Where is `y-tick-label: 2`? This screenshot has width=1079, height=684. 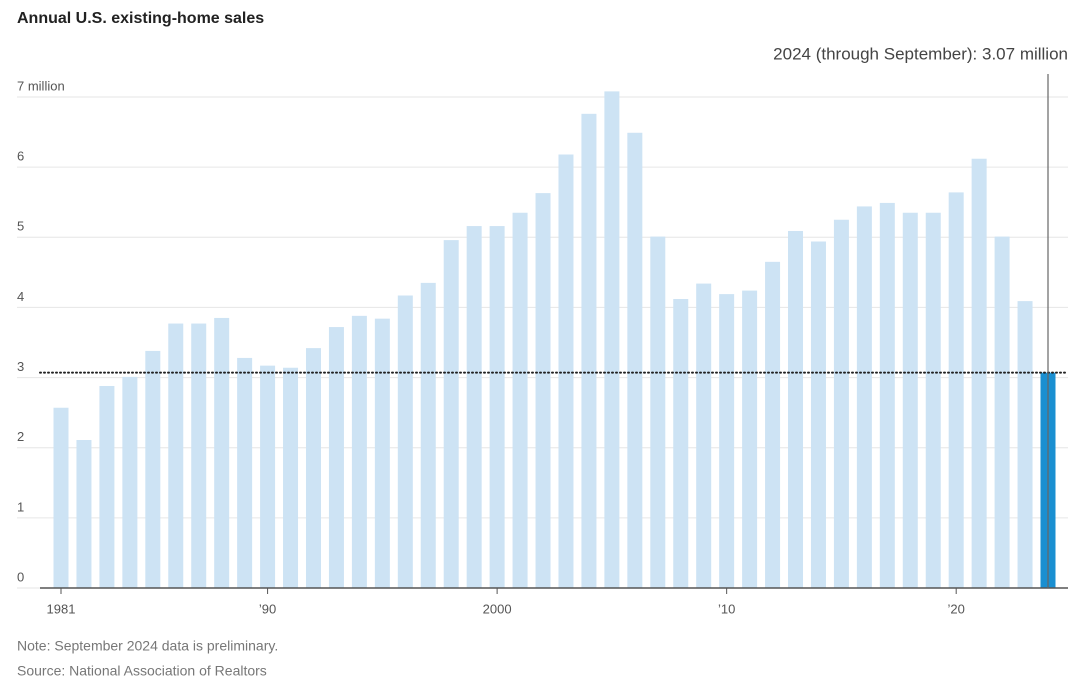
y-tick-label: 2 is located at coordinates (20, 436).